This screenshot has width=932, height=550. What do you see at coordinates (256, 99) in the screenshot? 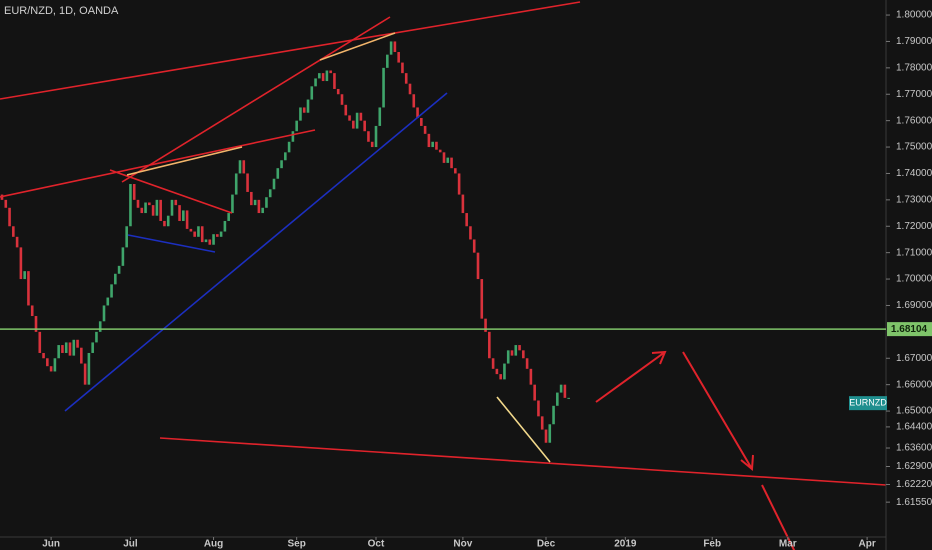
I see `trend-line` at bounding box center [256, 99].